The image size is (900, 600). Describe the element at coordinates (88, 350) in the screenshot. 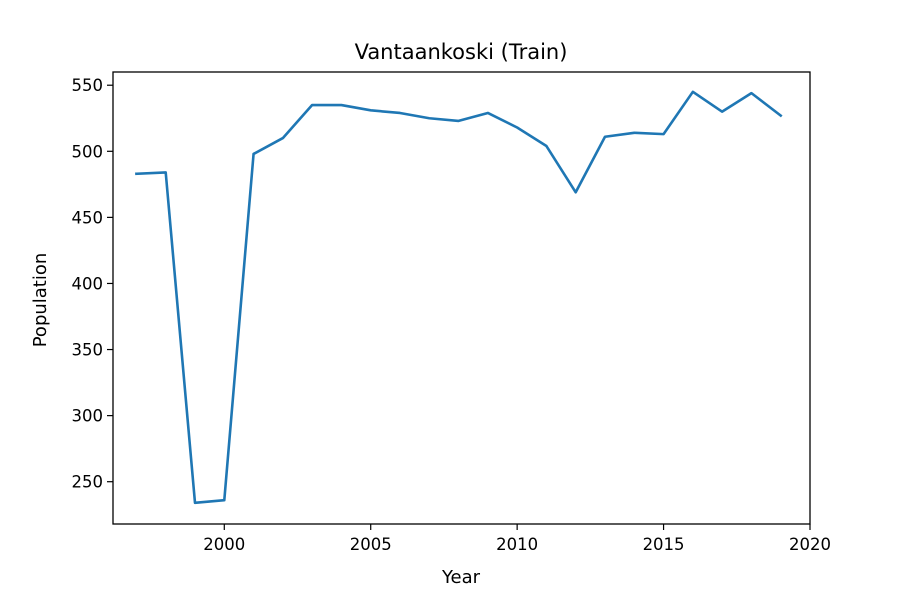

I see `y-tick-label-350: 350` at that location.